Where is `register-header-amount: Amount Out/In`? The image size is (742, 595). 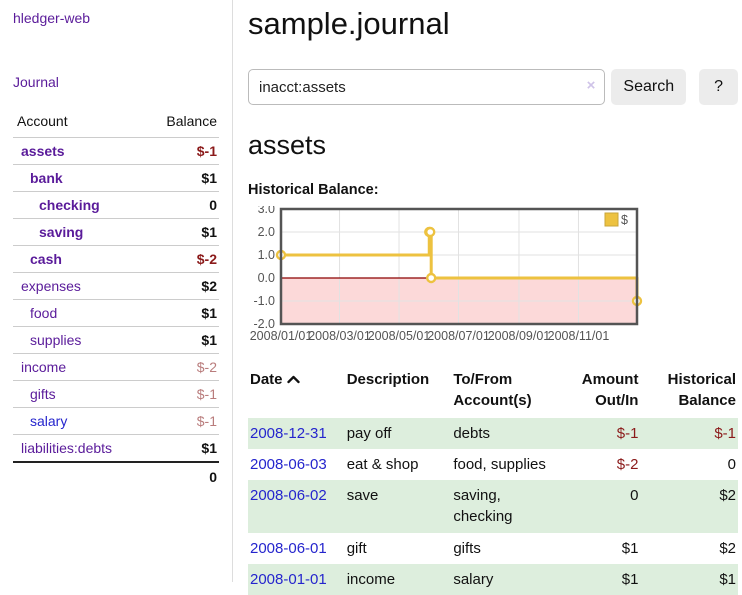
register-header-amount: Amount Out/In is located at coordinates (610, 390).